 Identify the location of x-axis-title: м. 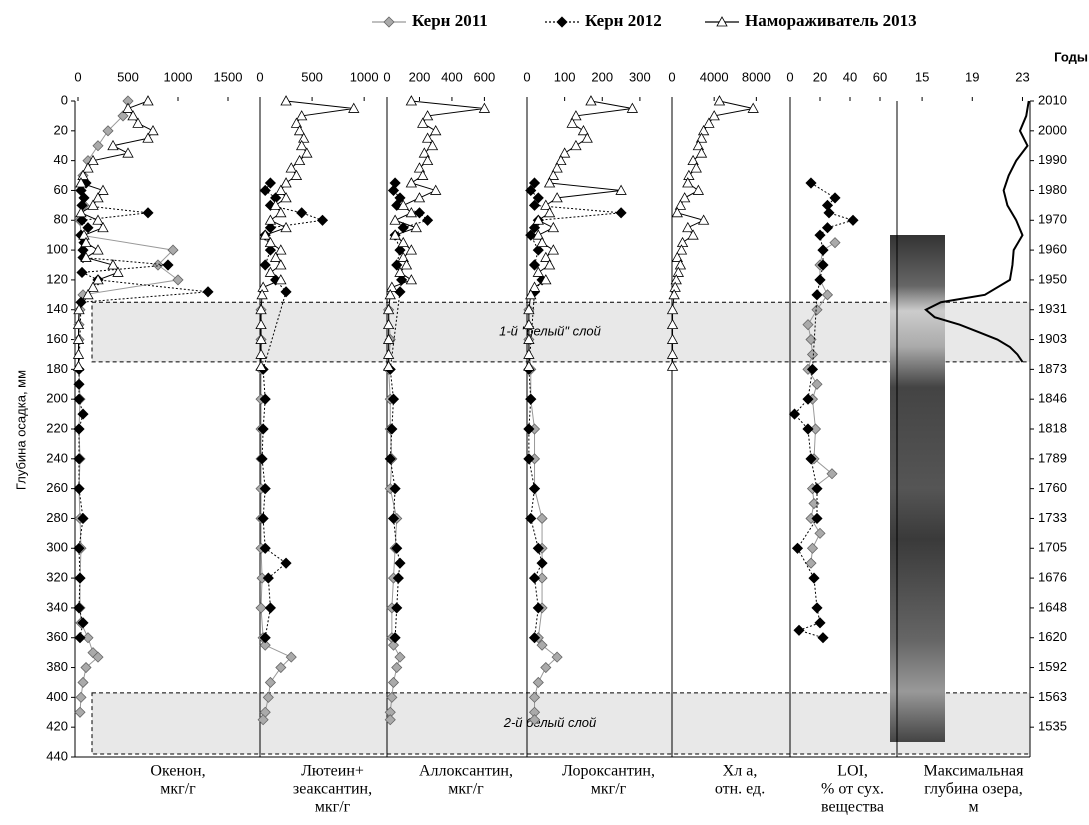
(973, 807).